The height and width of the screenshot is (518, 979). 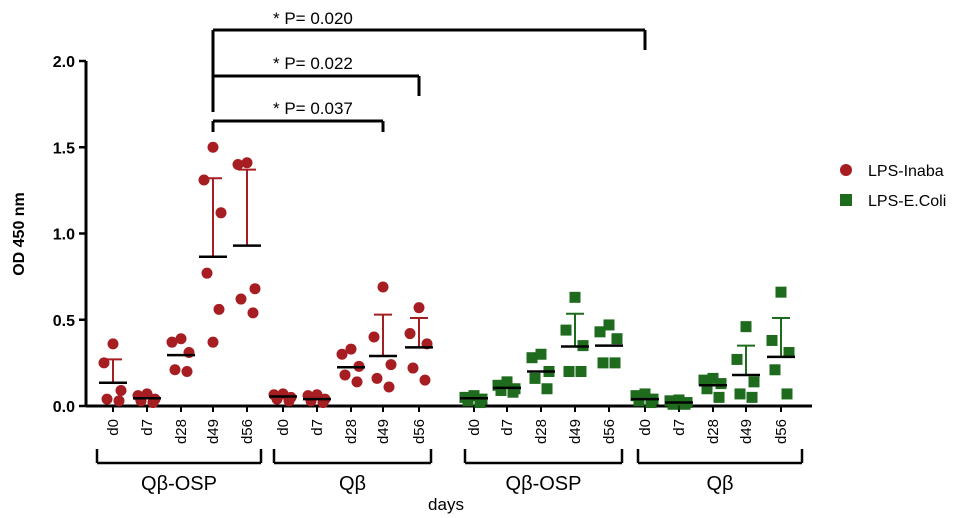 I want to click on y-tick-label: 0.5, so click(x=64, y=321).